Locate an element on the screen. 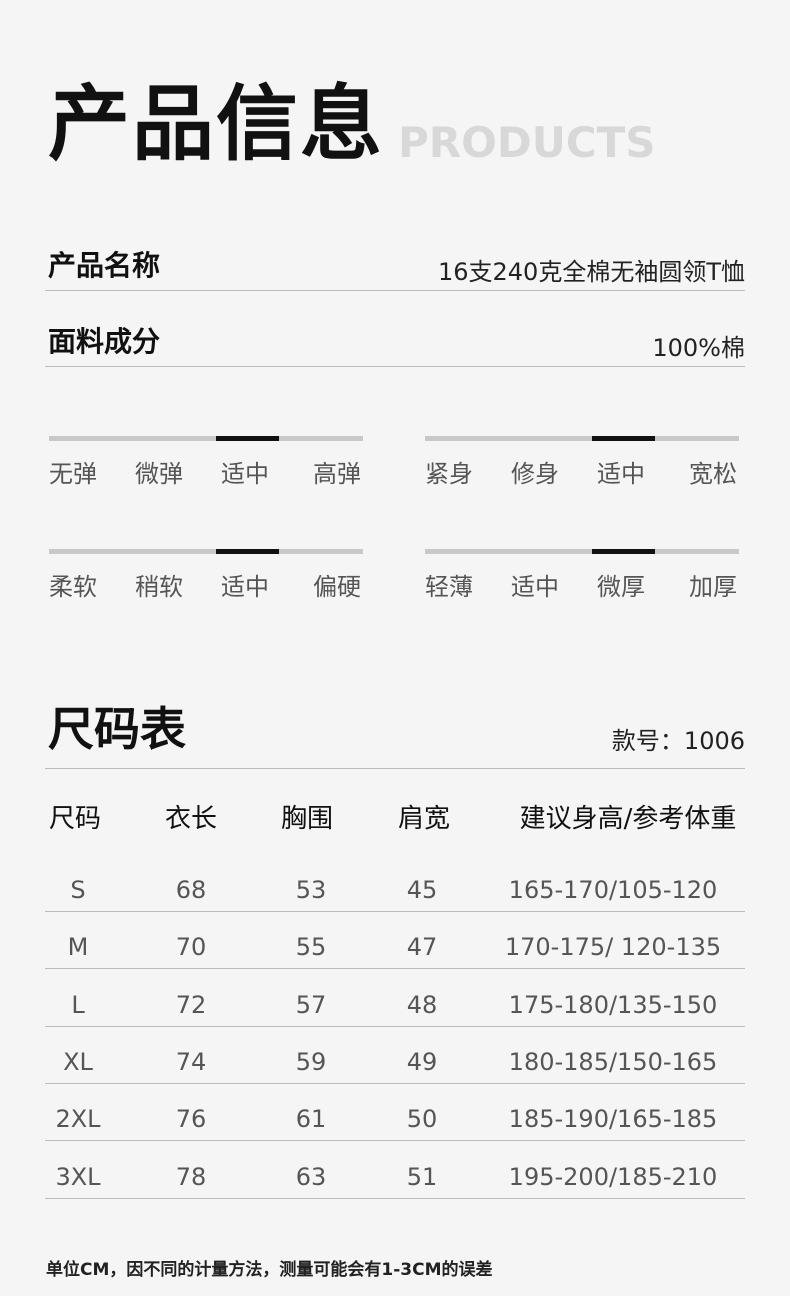  table-cell: 170-175/ 120-135 is located at coordinates (613, 947).